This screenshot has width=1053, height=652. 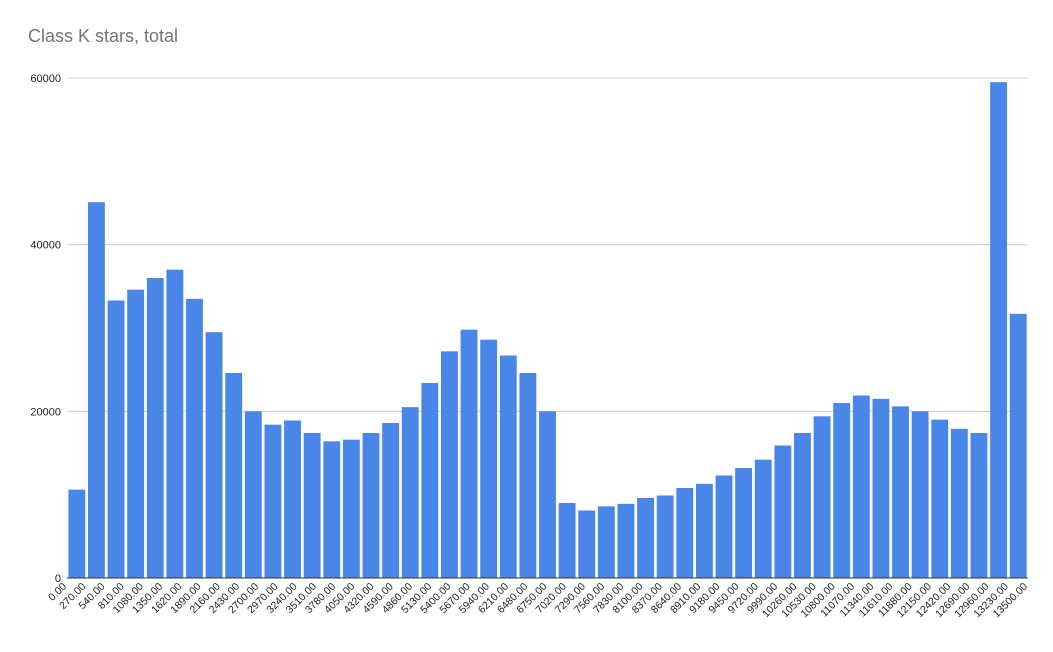 I want to click on y-tick-label: 0, so click(x=58, y=579).